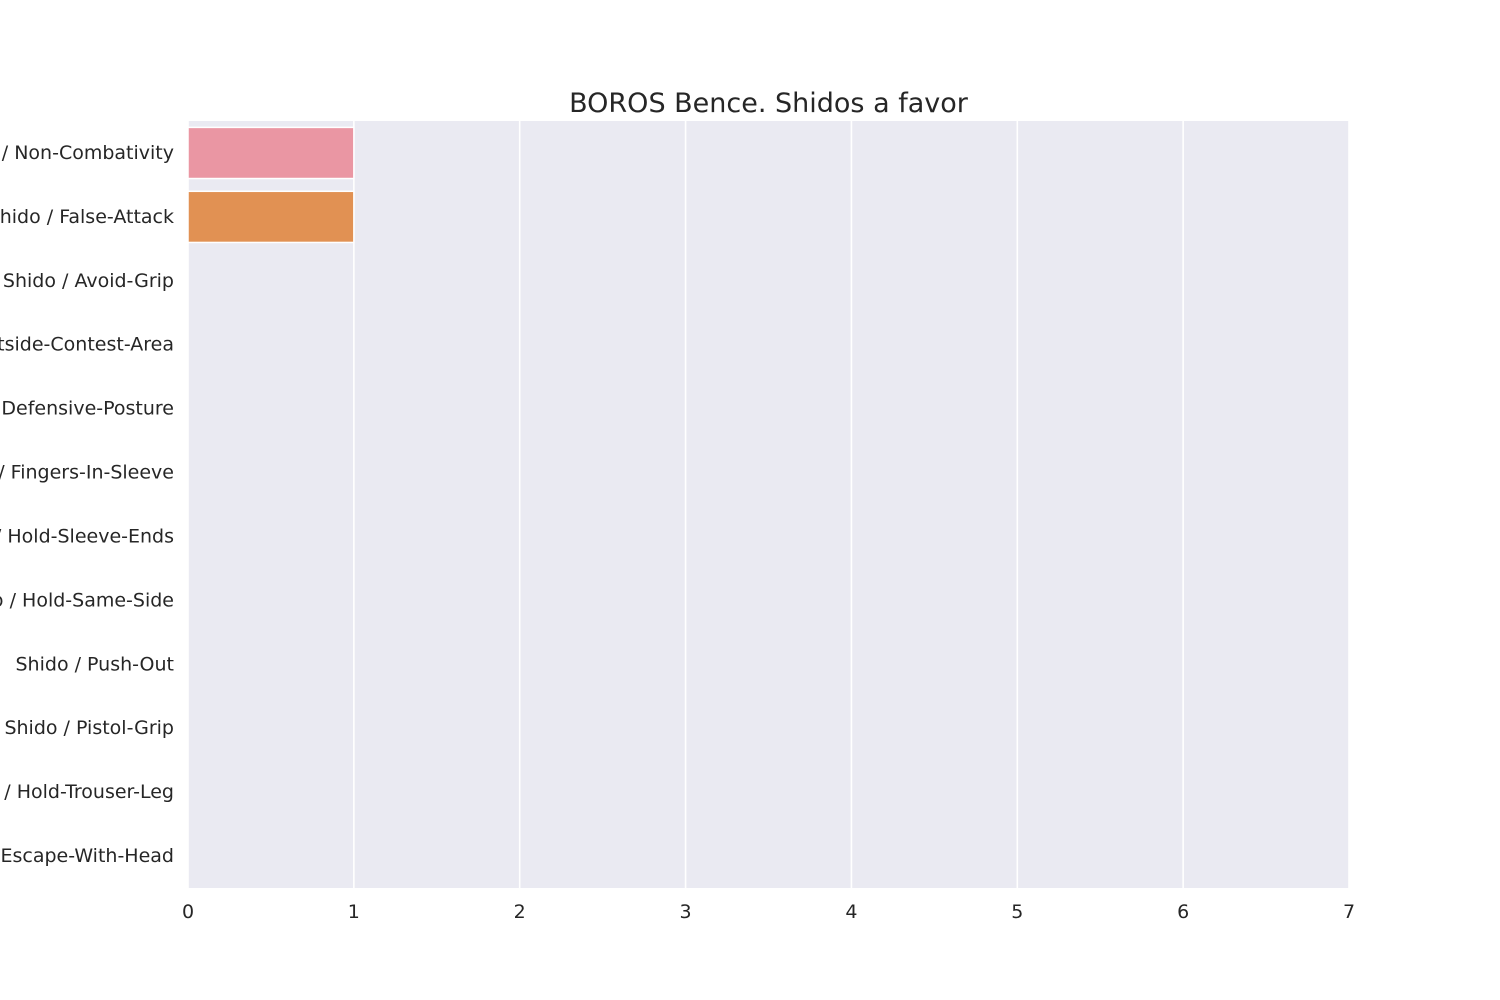  I want to click on x-tick-label: 4, so click(851, 912).